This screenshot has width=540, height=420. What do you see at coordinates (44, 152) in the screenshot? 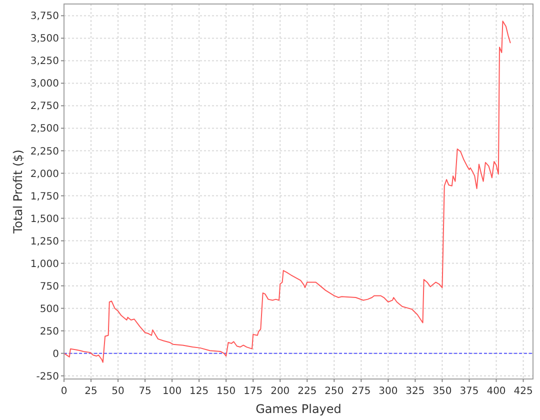
I see `y-tick-label: 2,250` at bounding box center [44, 152].